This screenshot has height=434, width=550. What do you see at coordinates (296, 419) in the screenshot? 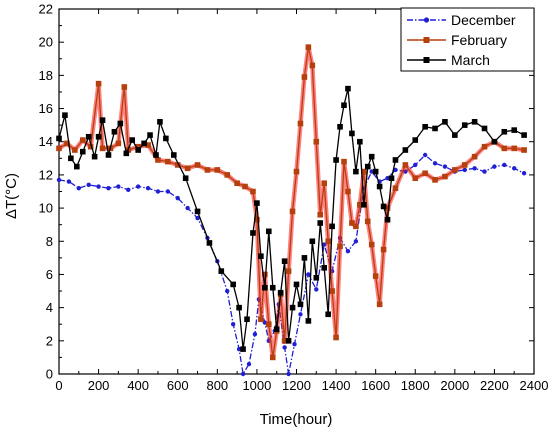
I see `x-axis-title: Time(hour)` at bounding box center [296, 419].